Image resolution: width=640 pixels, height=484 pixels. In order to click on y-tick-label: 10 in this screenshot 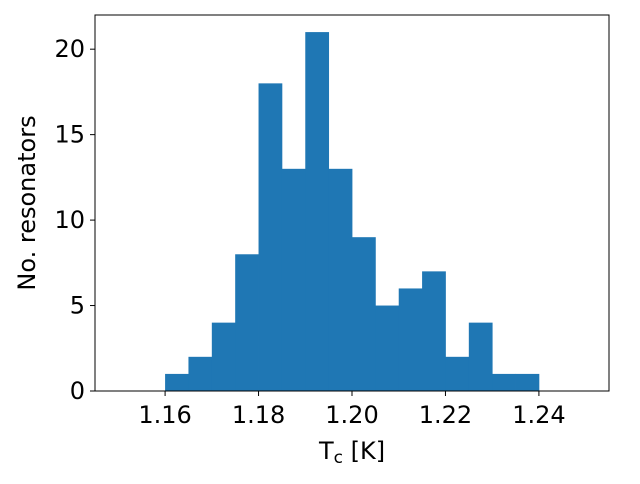, I will do `click(69, 220)`.